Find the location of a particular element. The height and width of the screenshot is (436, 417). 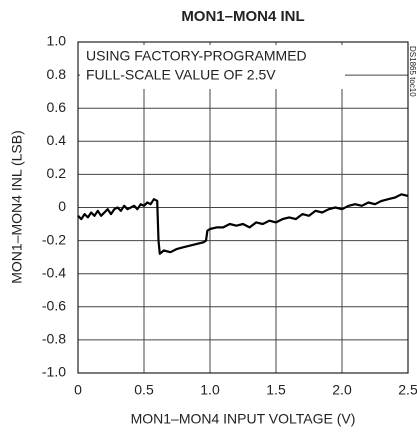

y-tick-label: -1.0 is located at coordinates (54, 372).